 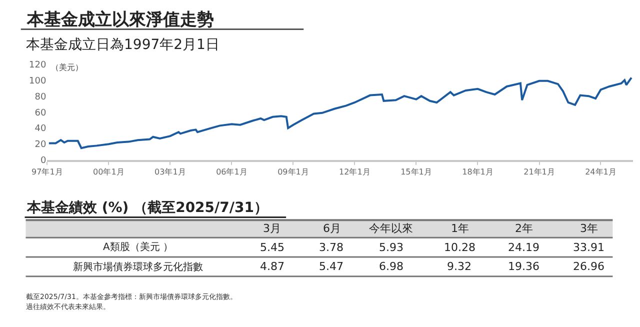 I want to click on y-tick-label: 100, so click(x=37, y=81).